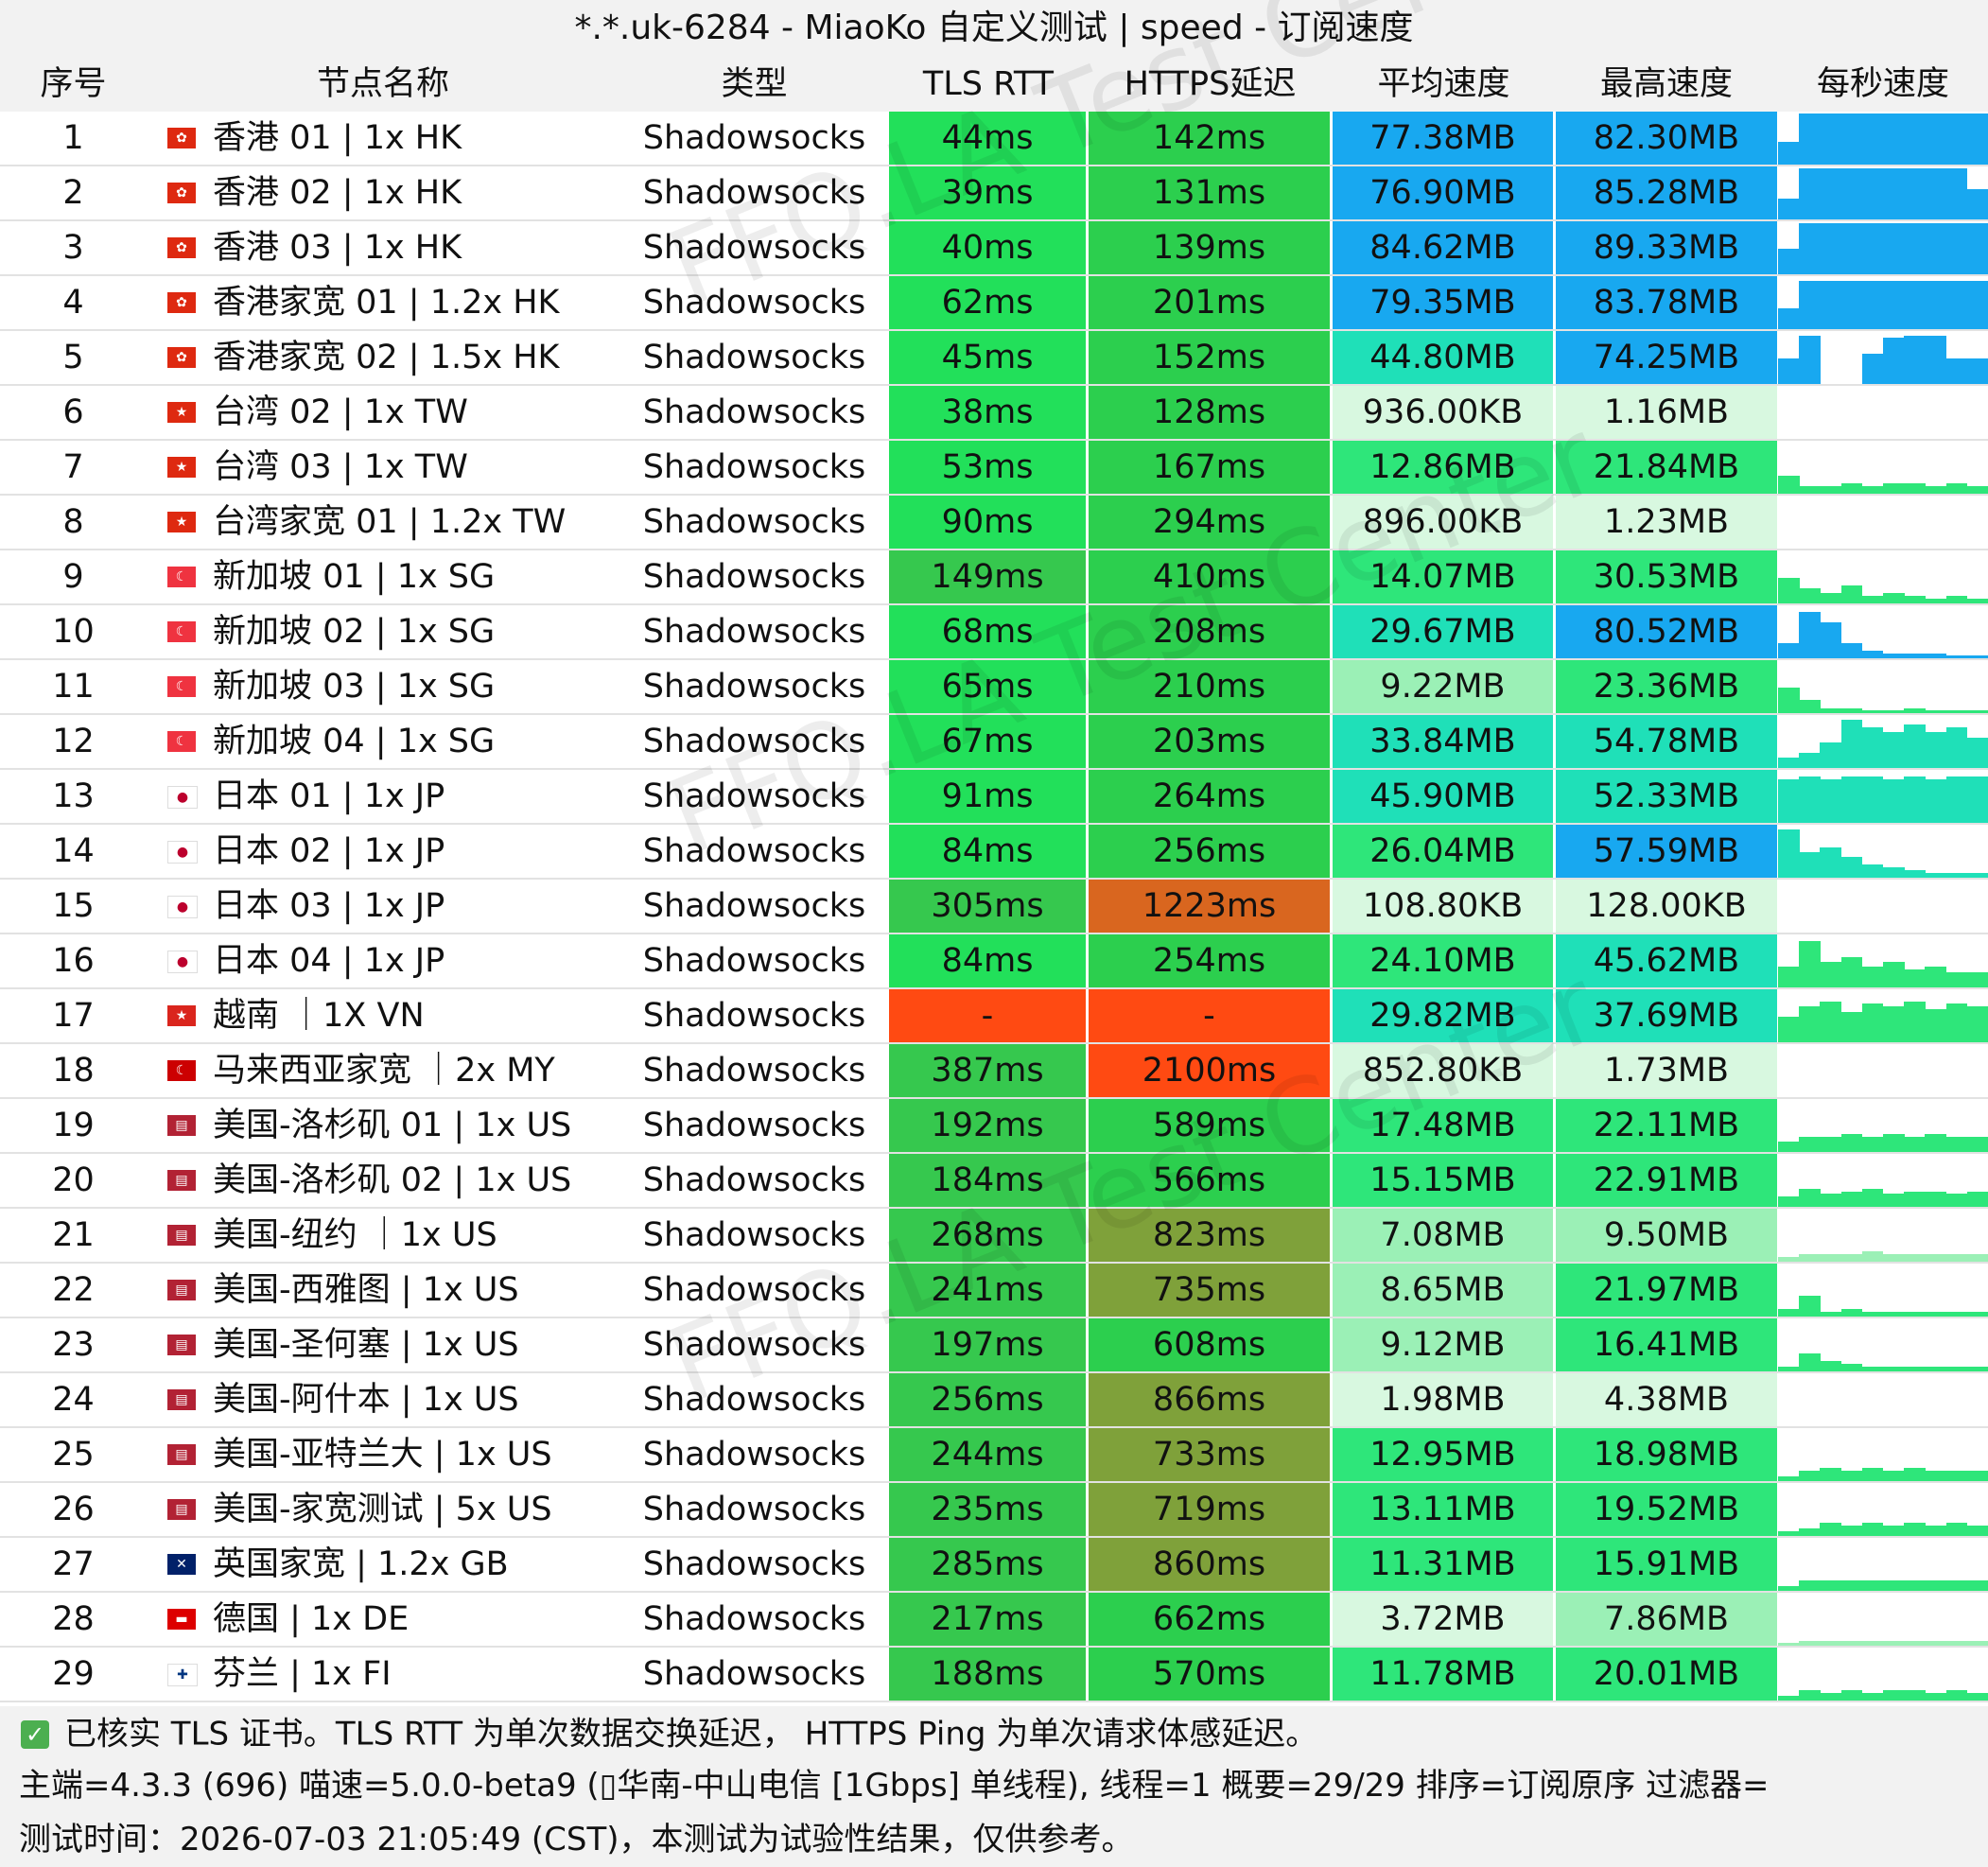 This screenshot has height=1867, width=1988. Describe the element at coordinates (383, 248) in the screenshot. I see `node-name-cell: ✿ 香港 03 | 1x HK` at that location.